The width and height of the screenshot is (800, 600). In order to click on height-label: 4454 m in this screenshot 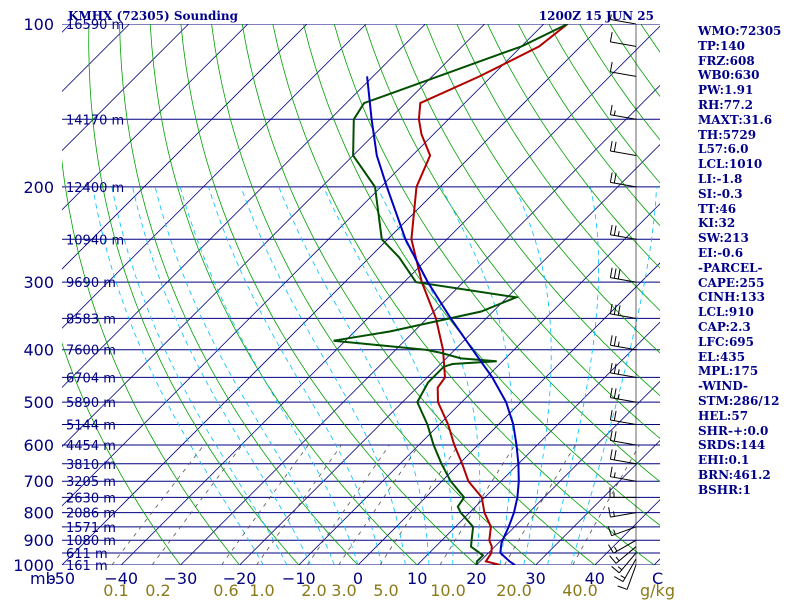, I will do `click(91, 446)`.